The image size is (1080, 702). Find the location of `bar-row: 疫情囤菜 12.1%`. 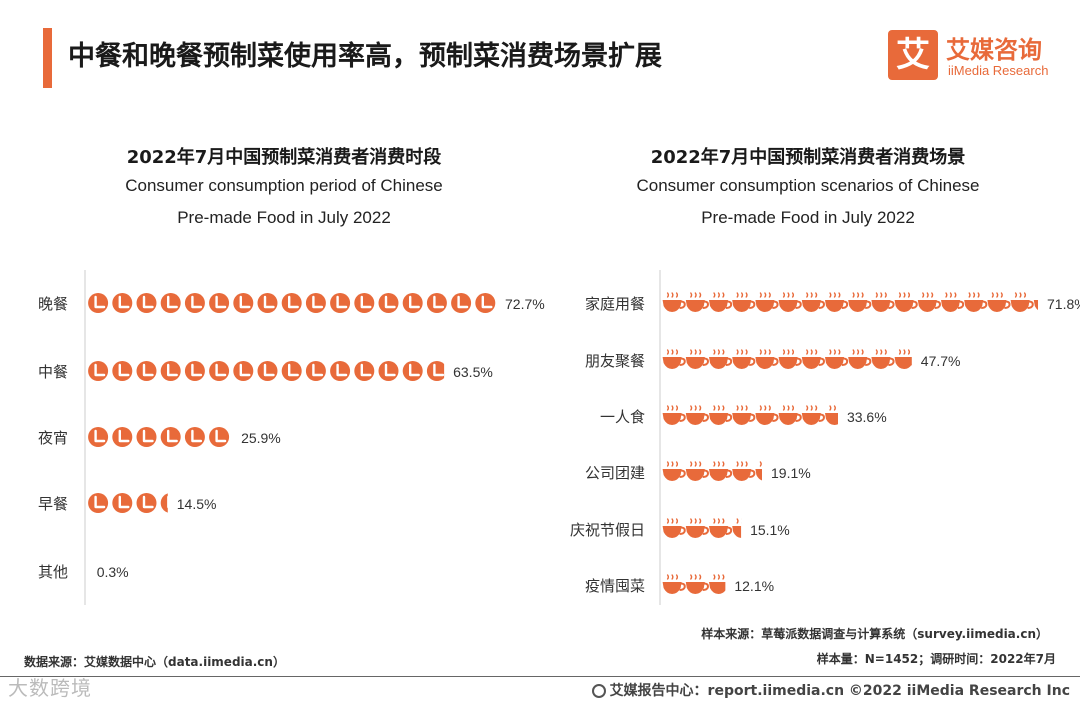

bar-row: 疫情囤菜 12.1% is located at coordinates (679, 584).